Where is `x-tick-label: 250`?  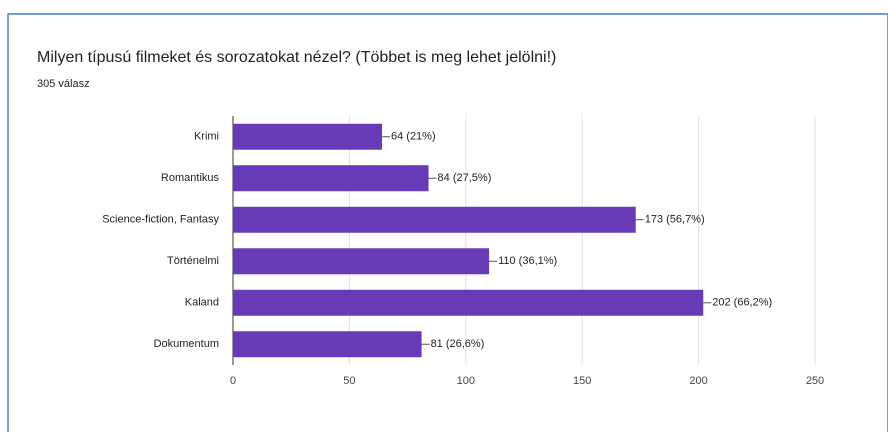
x-tick-label: 250 is located at coordinates (815, 381).